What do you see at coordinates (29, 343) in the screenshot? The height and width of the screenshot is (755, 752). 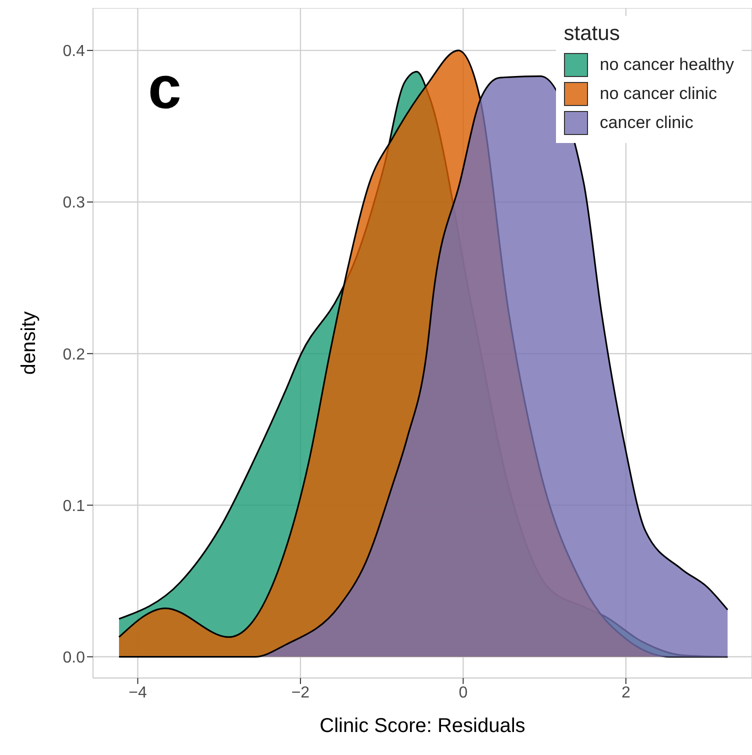 I see `y-axis-title: density` at bounding box center [29, 343].